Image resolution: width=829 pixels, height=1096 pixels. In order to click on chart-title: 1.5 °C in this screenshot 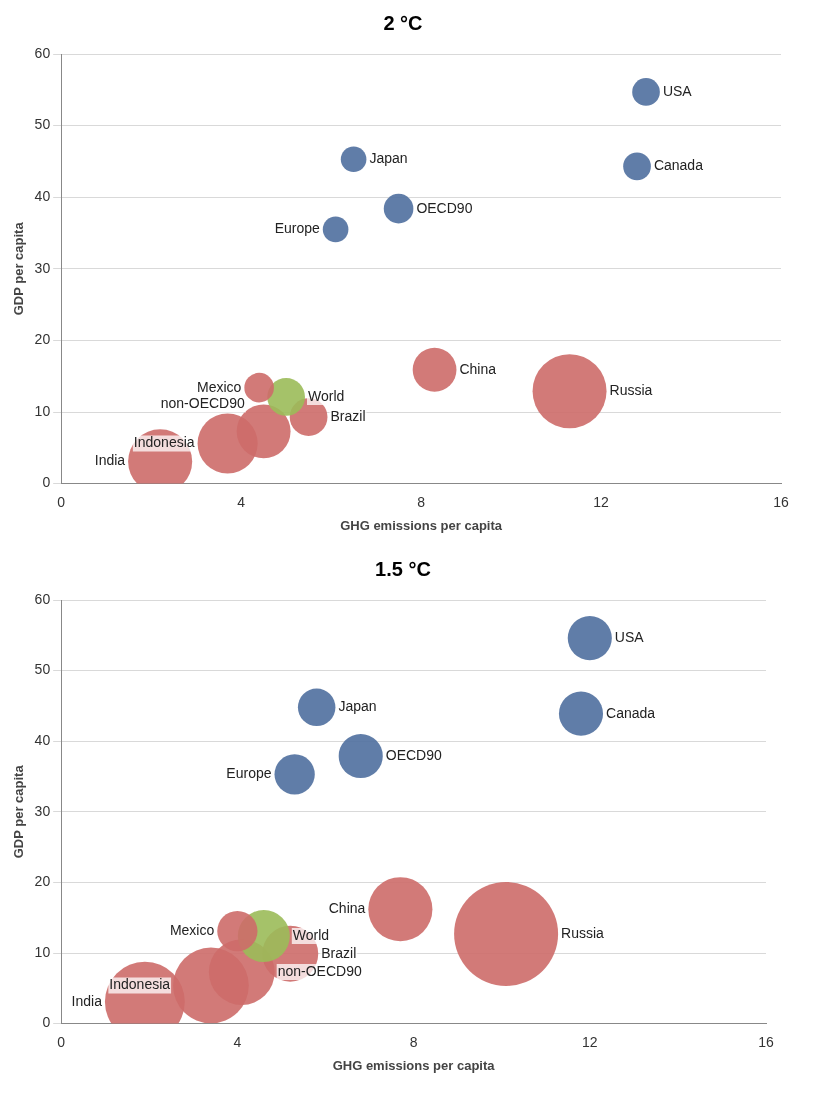, I will do `click(403, 568)`.